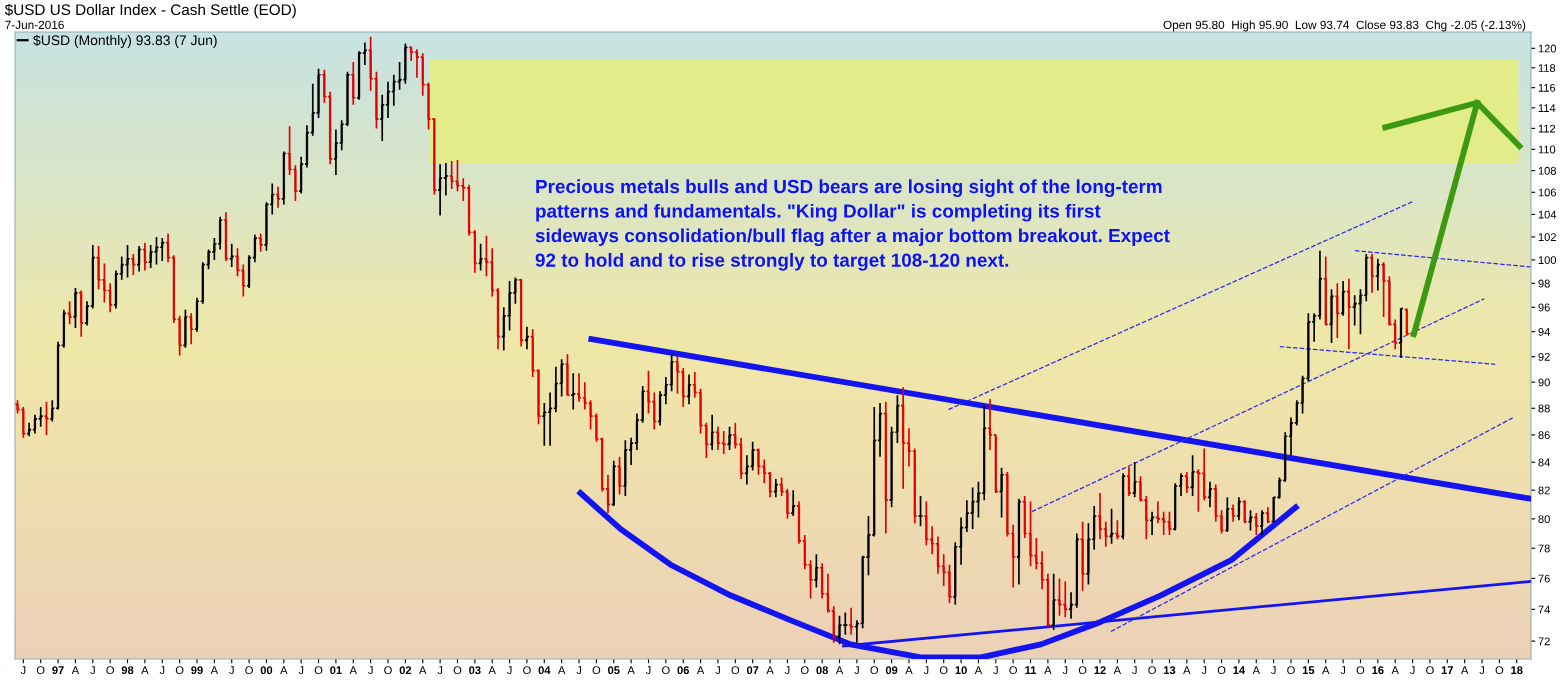 This screenshot has height=681, width=1565. What do you see at coordinates (1547, 149) in the screenshot?
I see `y-tick-label: 110` at bounding box center [1547, 149].